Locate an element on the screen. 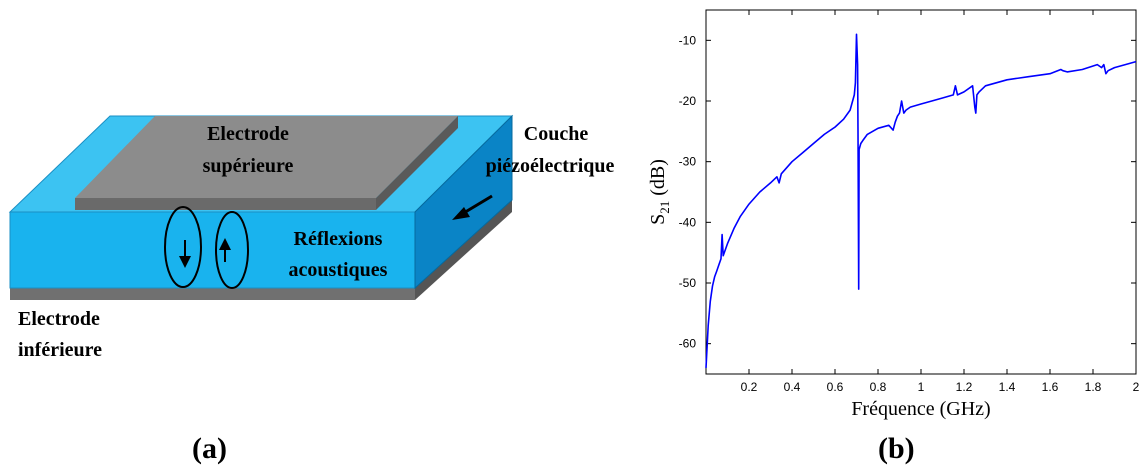  y-tick-label: -10 is located at coordinates (688, 40).